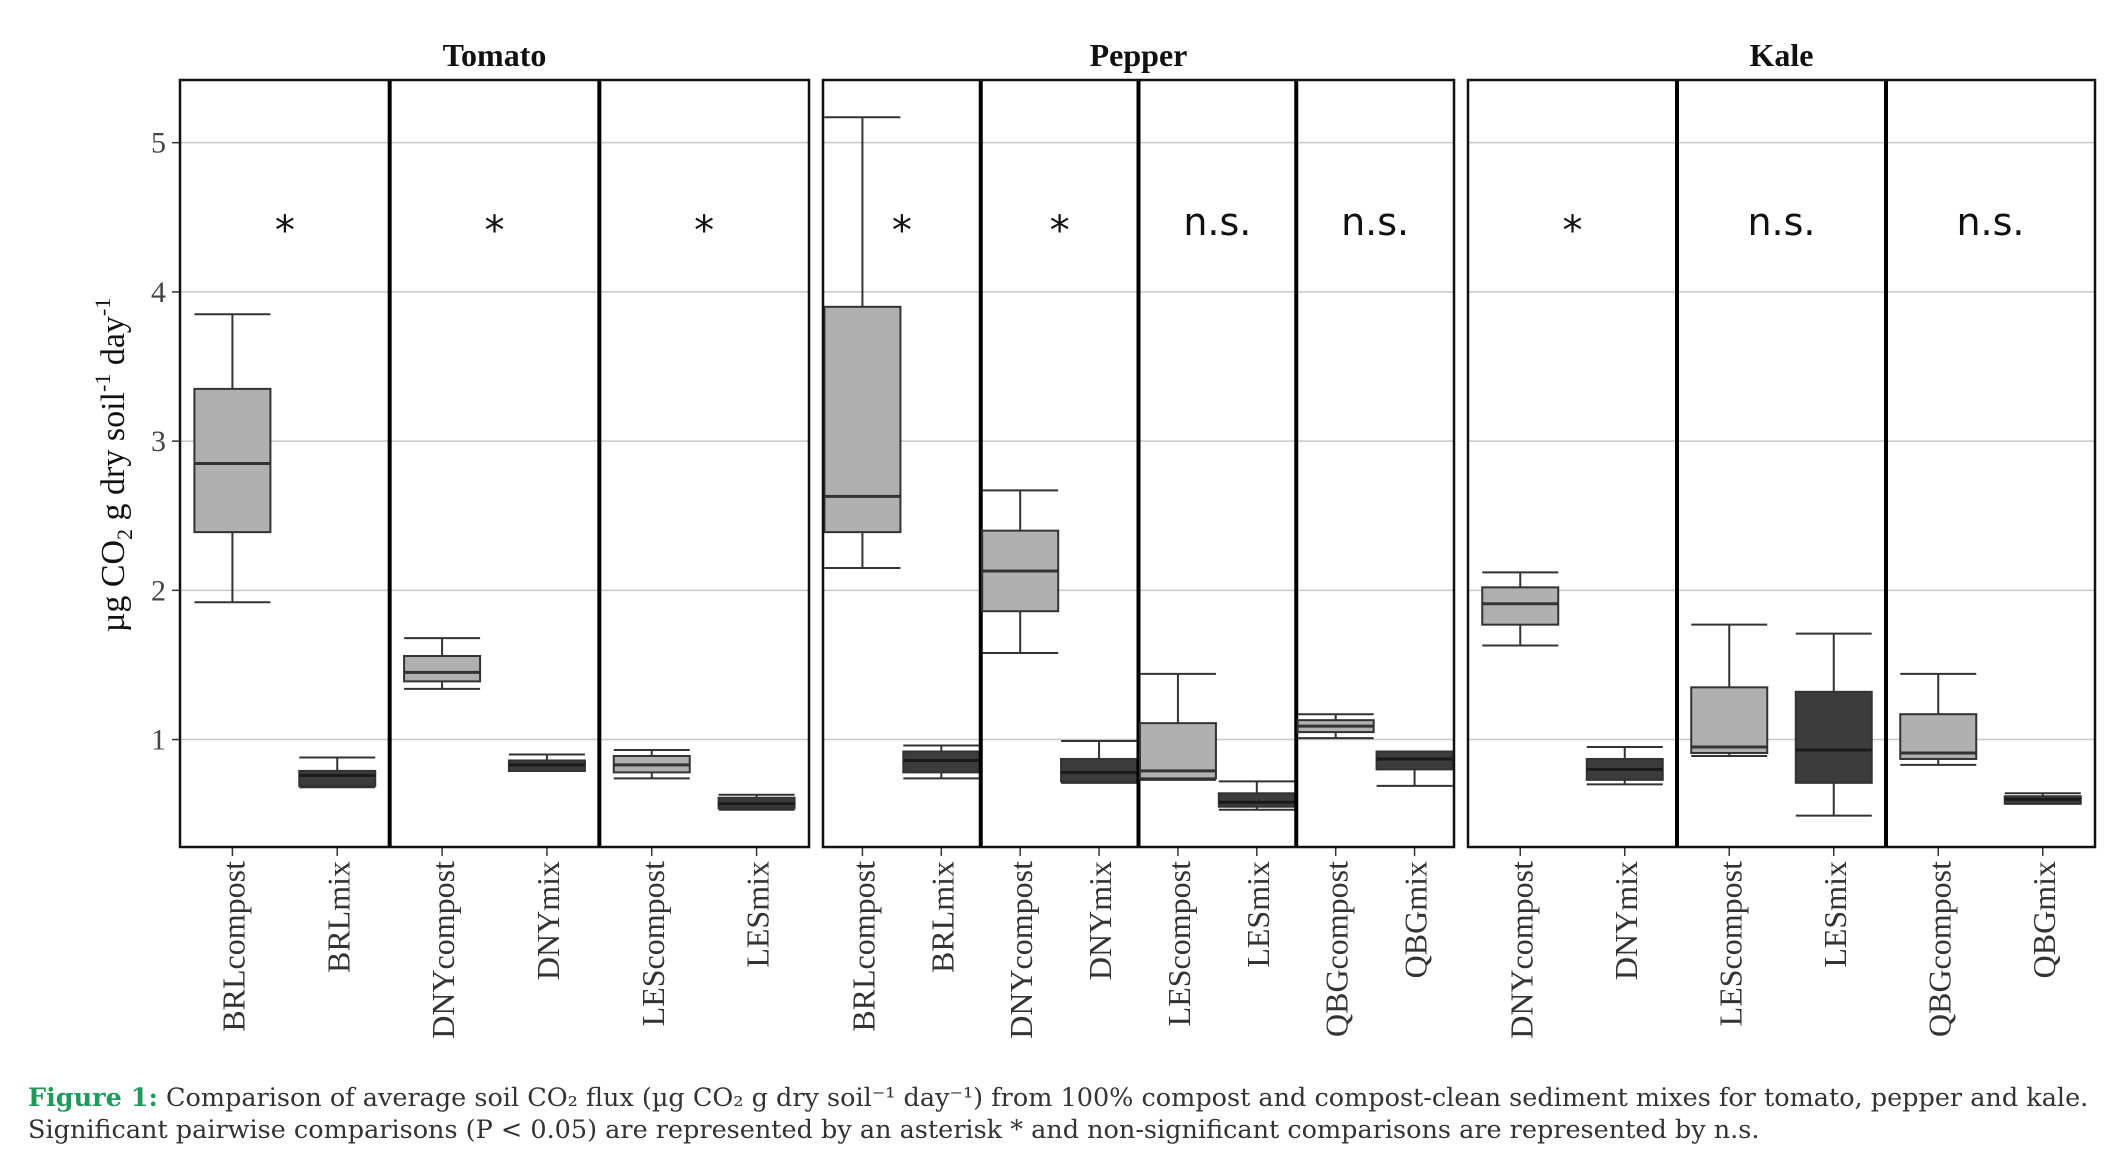  Describe the element at coordinates (1139, 55) in the screenshot. I see `panel-title-pepper: Pepper` at that location.